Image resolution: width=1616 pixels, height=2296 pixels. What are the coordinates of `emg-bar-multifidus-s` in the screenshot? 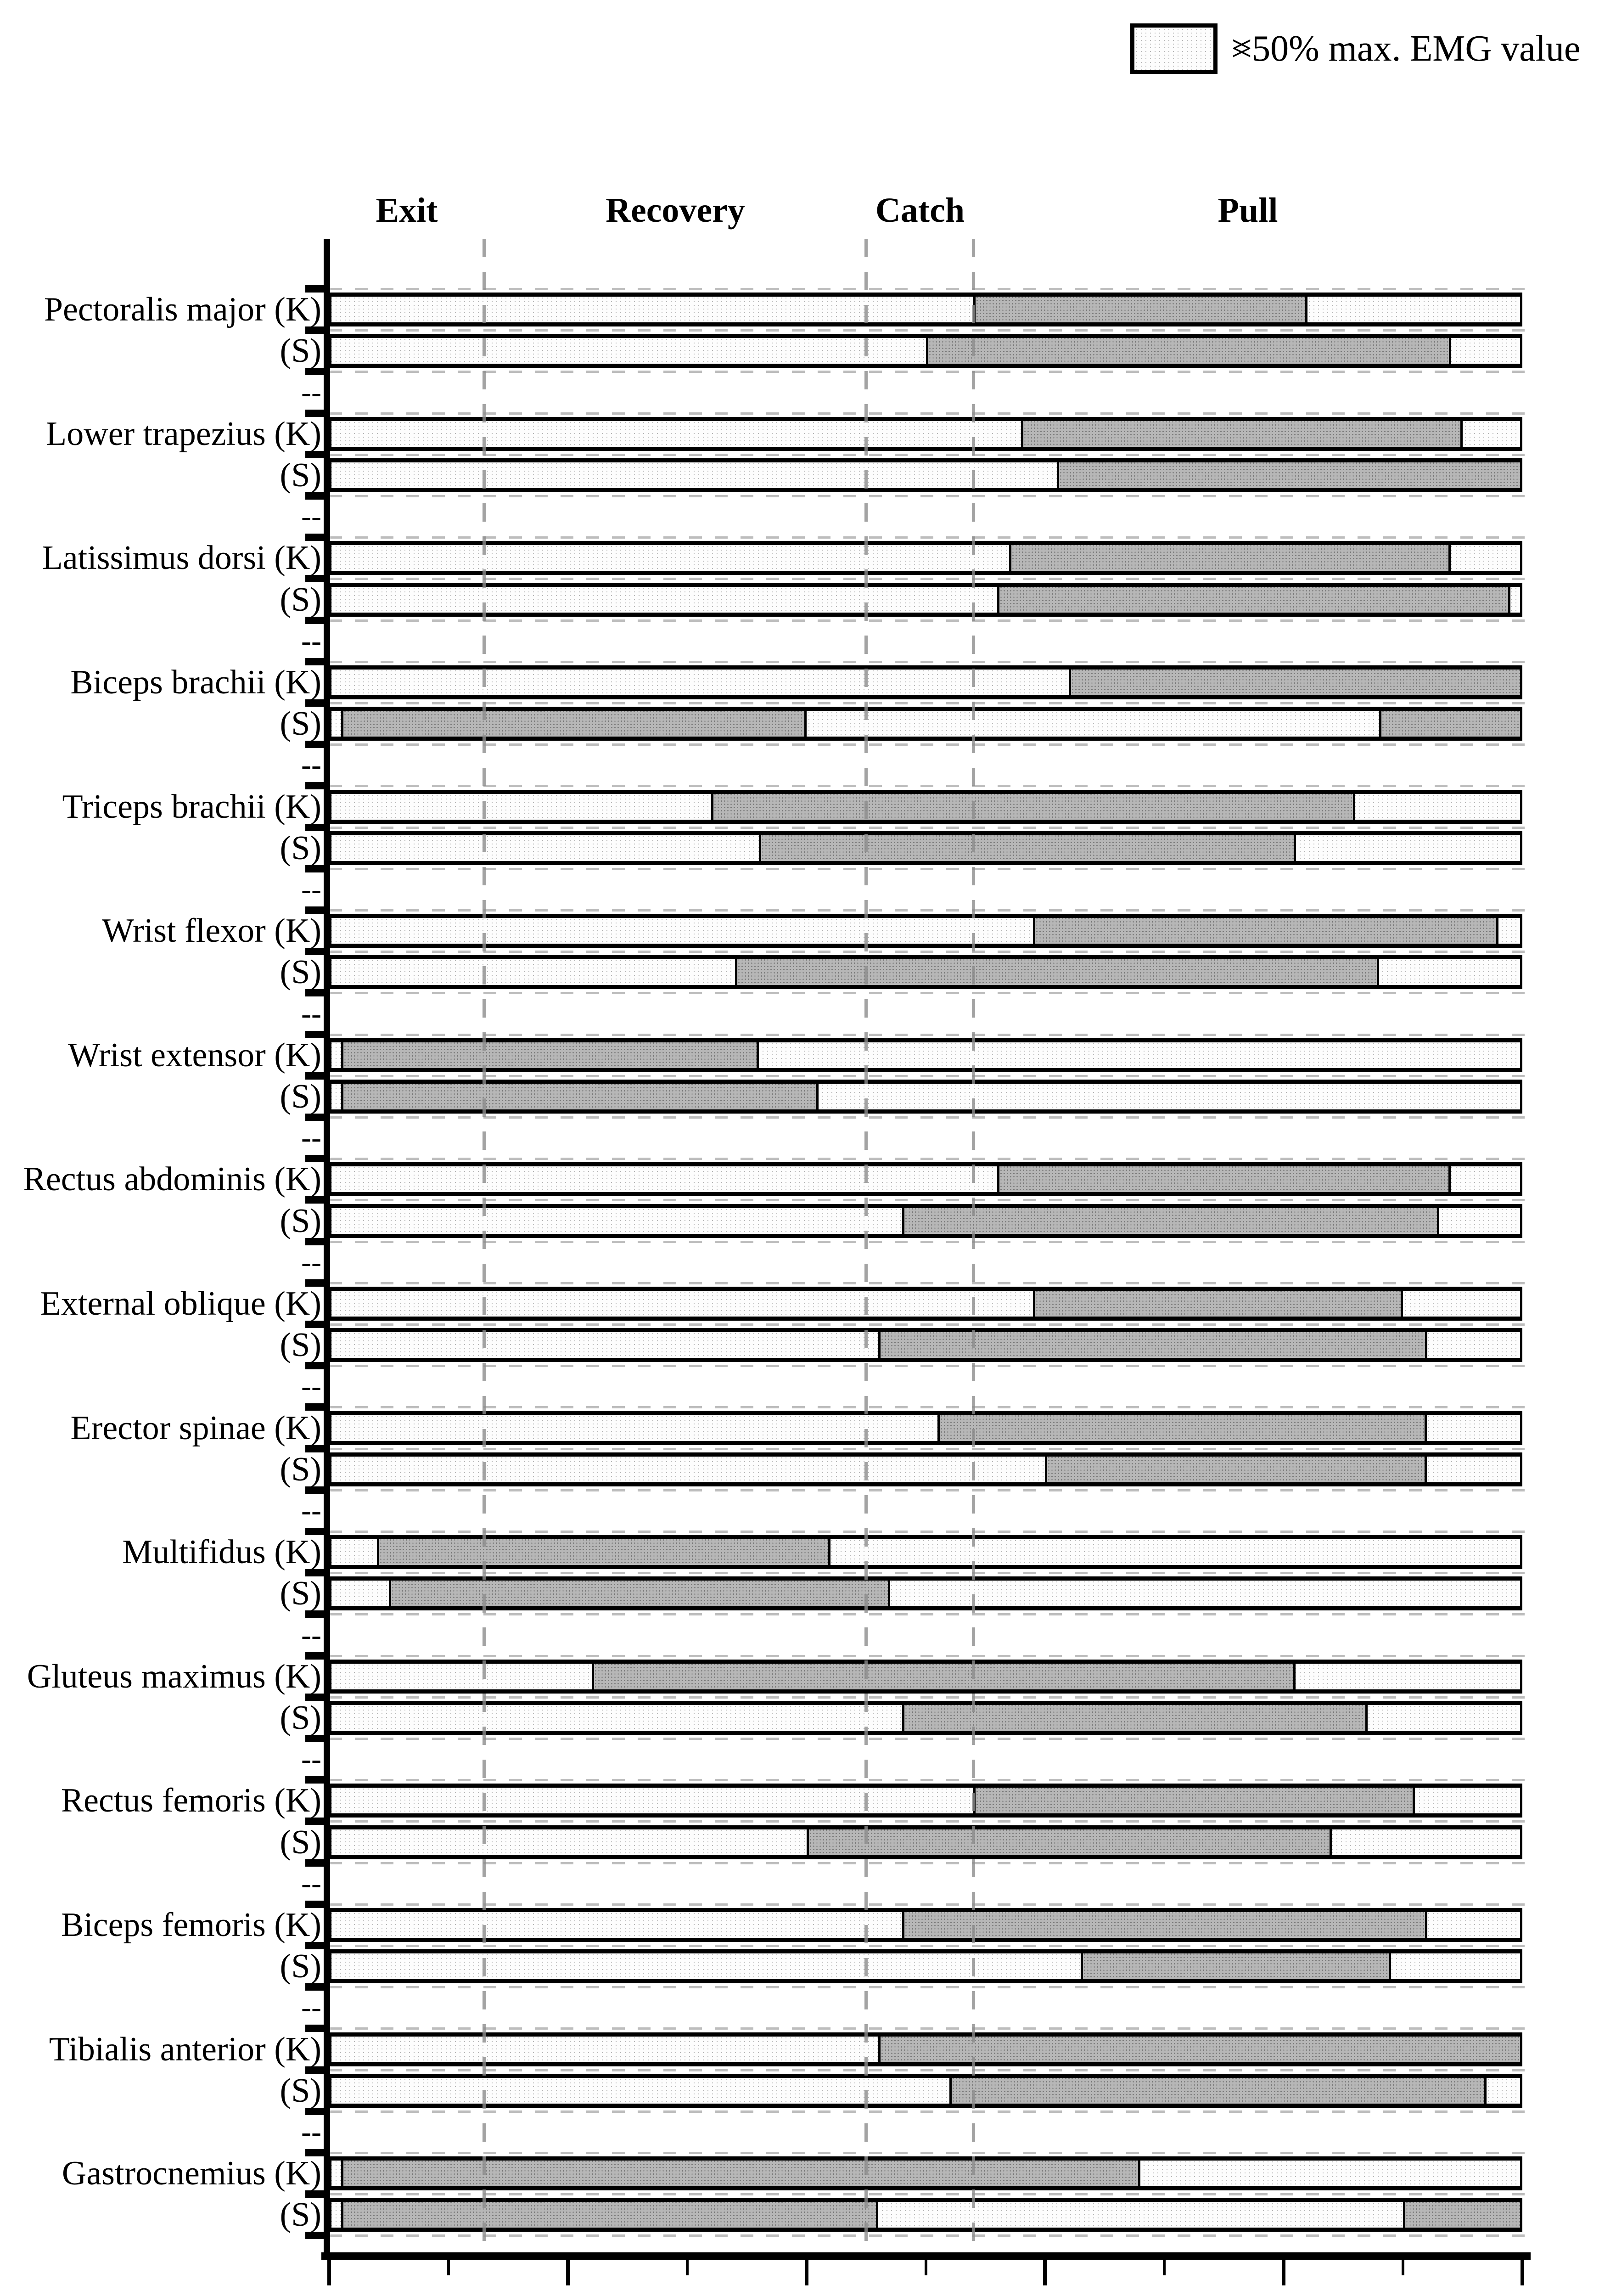 It's located at (926, 1593).